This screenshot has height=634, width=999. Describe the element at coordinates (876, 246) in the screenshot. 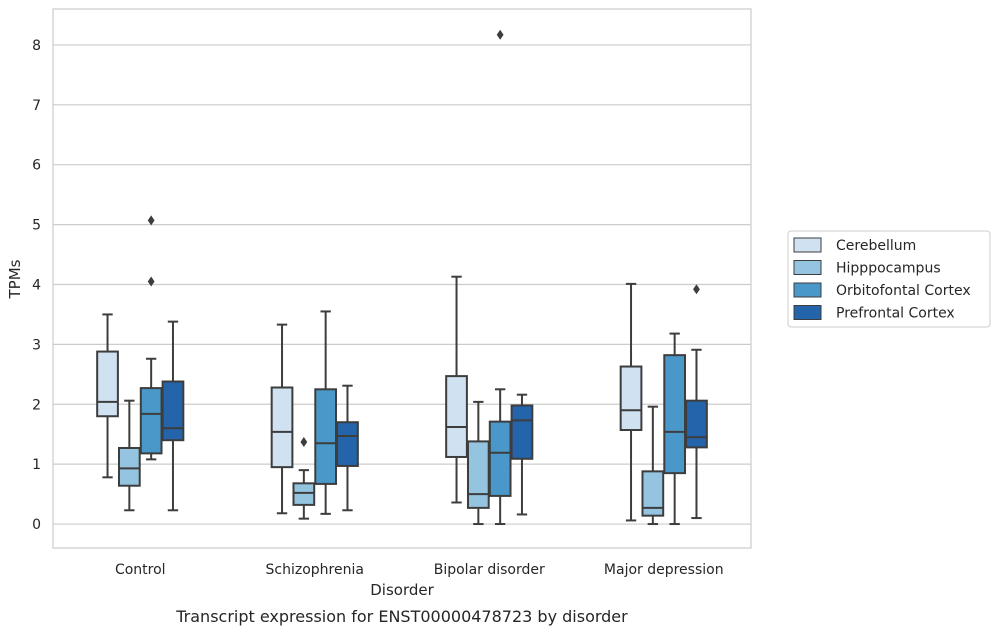

I see `legend-label: Cerebellum` at that location.